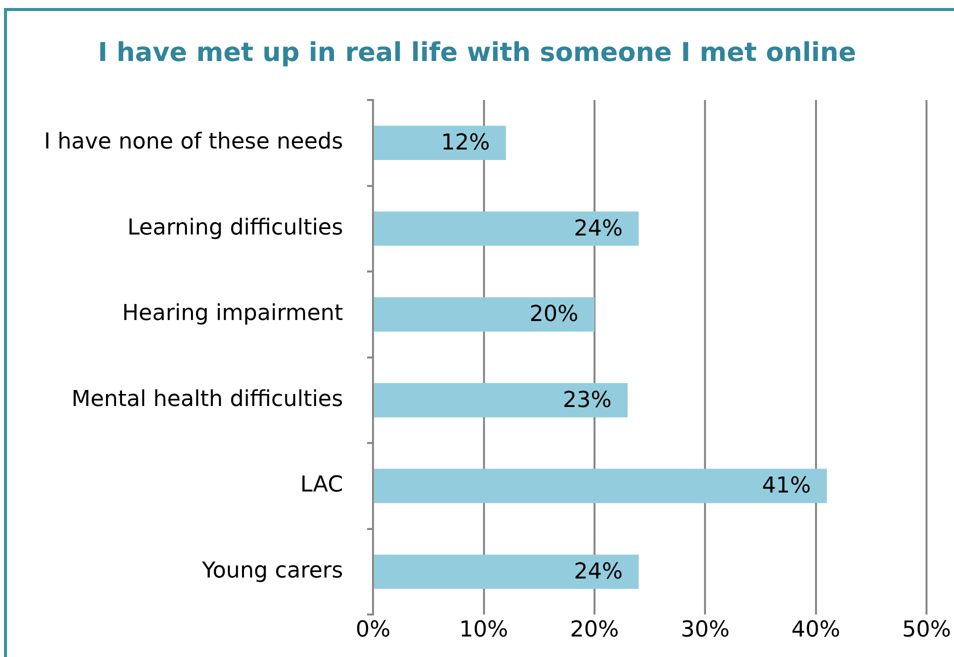  What do you see at coordinates (272, 571) in the screenshot?
I see `y-tick-label: Young carers` at bounding box center [272, 571].